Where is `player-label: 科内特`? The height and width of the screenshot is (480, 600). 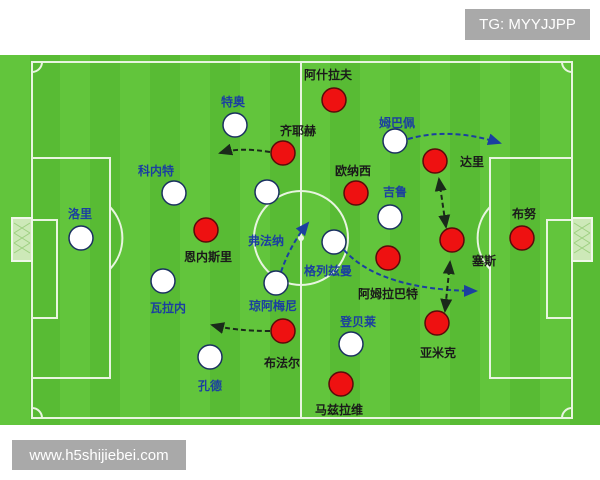 player-label: 科内特 is located at coordinates (156, 170).